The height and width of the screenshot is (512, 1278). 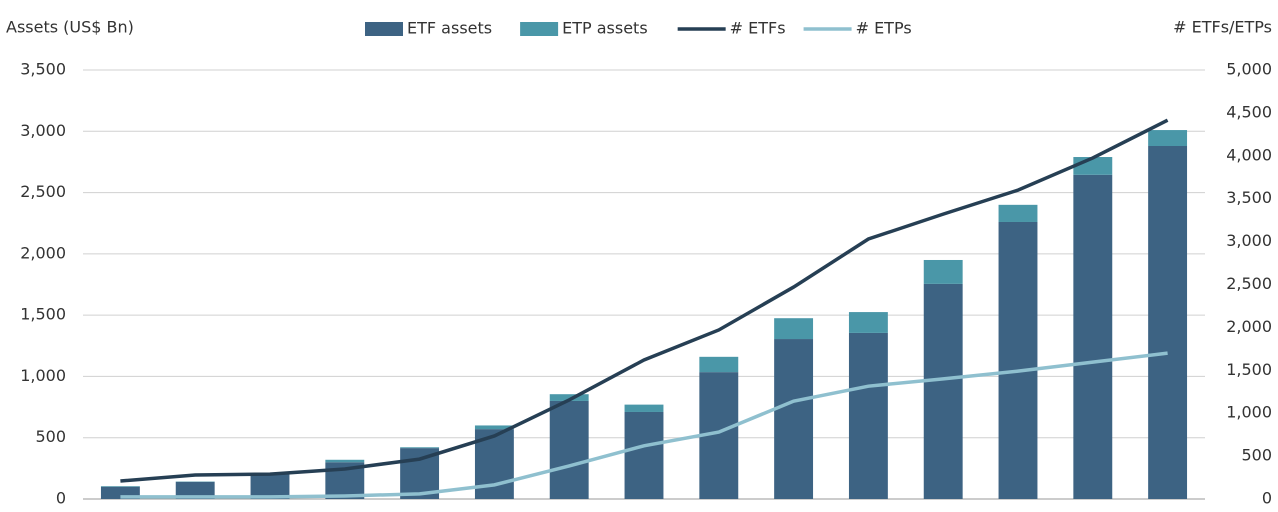 What do you see at coordinates (43, 69) in the screenshot?
I see `y-tick-label: 3,500` at bounding box center [43, 69].